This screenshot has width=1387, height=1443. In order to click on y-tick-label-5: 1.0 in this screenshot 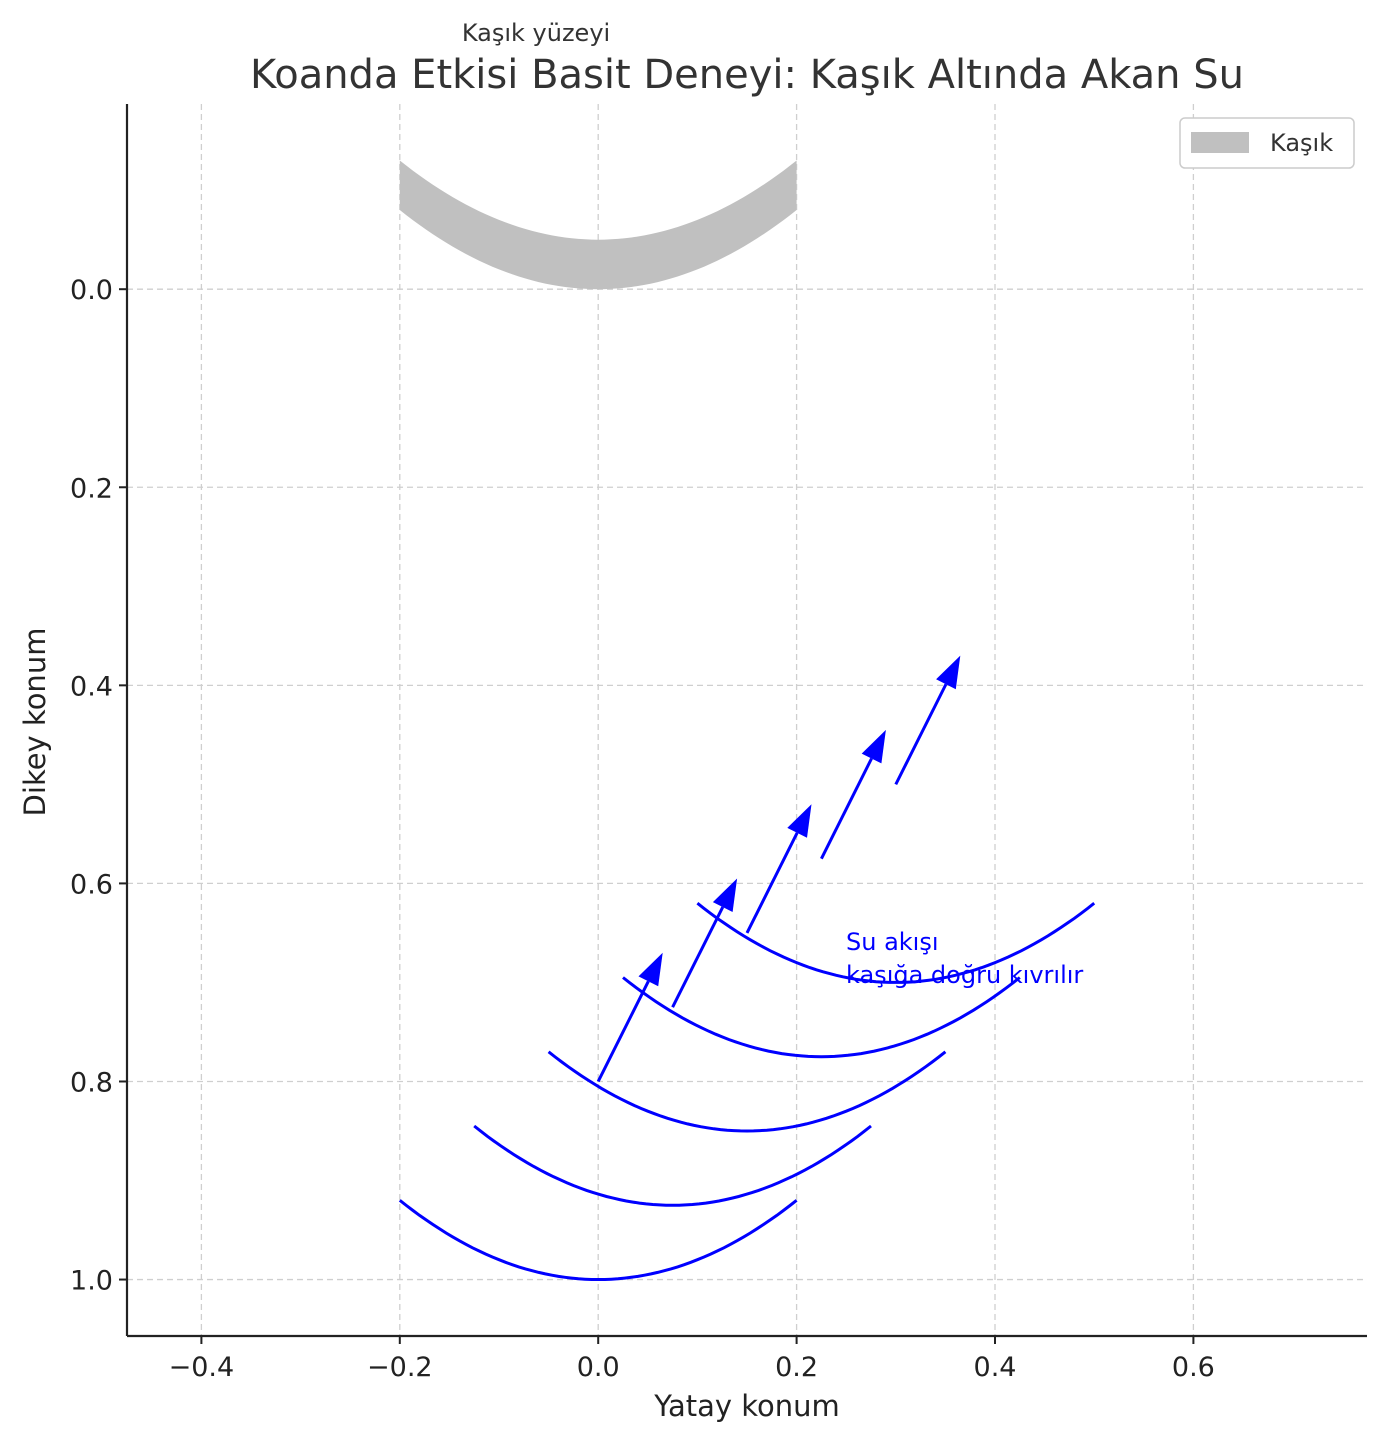, I will do `click(91, 1281)`.